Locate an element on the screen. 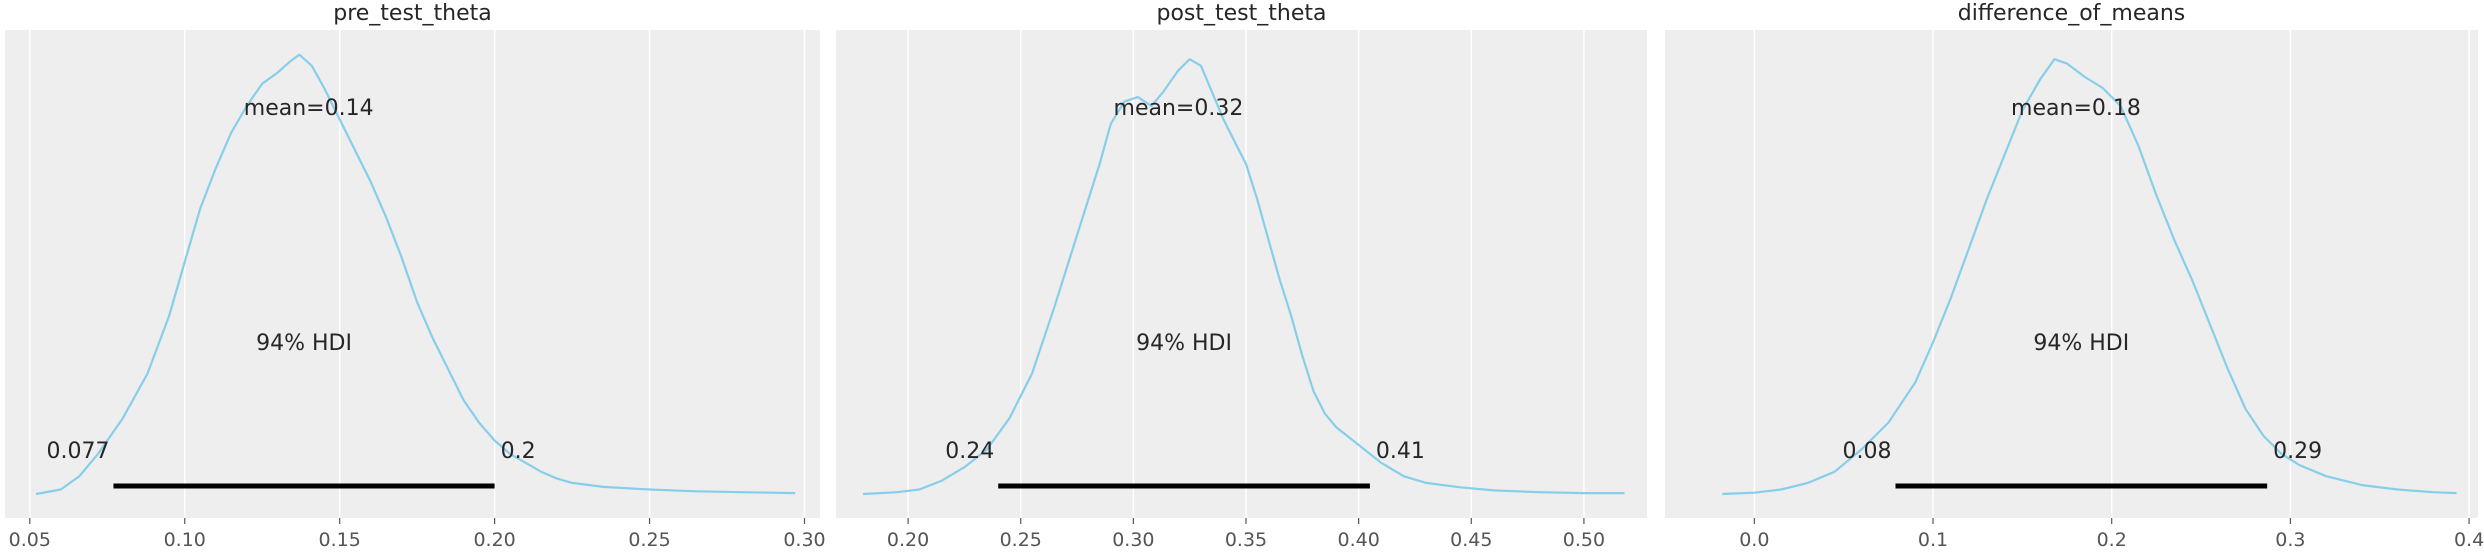  x-tick-label: 0.1 is located at coordinates (1933, 540).